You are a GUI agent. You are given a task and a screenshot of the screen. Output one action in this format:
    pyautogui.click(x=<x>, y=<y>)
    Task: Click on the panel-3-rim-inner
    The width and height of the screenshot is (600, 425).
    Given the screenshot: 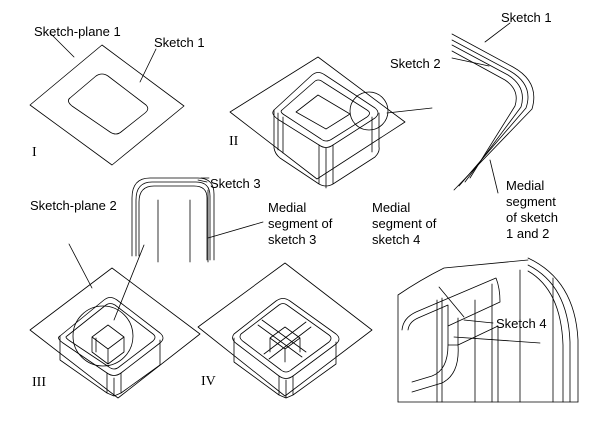 What is the action you would take?
    pyautogui.click(x=110, y=336)
    